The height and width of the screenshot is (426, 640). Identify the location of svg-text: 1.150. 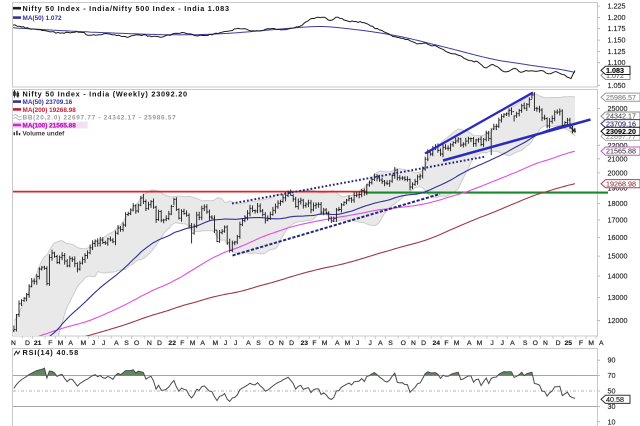
(617, 40).